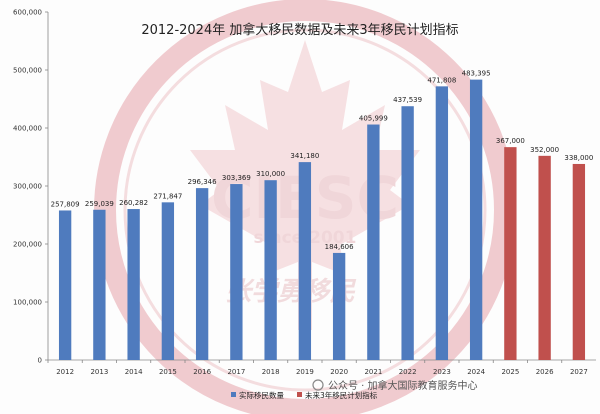 This screenshot has width=600, height=414. I want to click on y-tick-label: 500,000, so click(27, 71).